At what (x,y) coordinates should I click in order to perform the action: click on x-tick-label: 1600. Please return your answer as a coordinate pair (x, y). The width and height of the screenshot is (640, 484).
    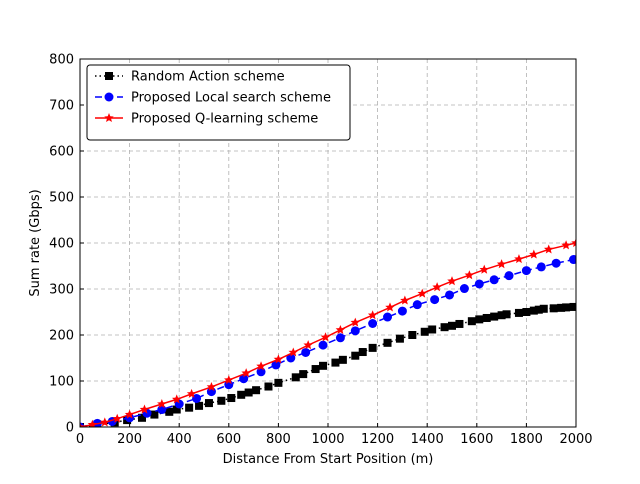
    Looking at the image, I should click on (476, 439).